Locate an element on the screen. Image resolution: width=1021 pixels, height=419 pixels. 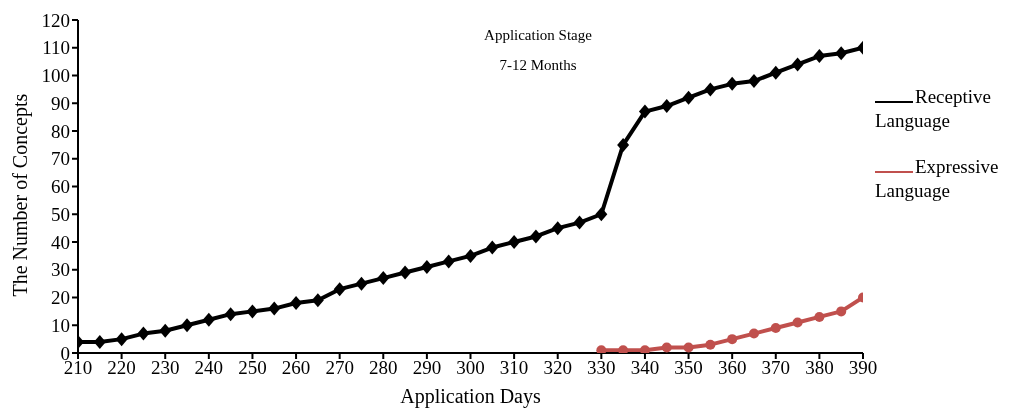
x-tick-label: 230 is located at coordinates (165, 368).